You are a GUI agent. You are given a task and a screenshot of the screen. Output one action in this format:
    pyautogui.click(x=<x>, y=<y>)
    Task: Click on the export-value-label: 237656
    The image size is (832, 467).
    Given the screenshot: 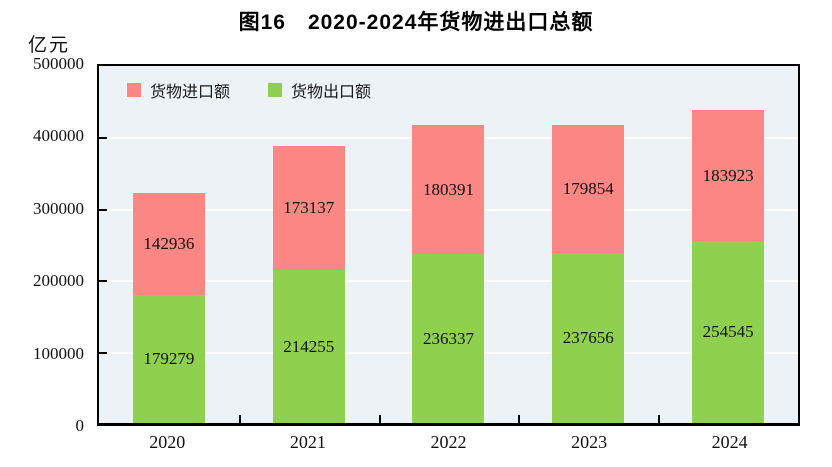 What is the action you would take?
    pyautogui.click(x=588, y=338)
    